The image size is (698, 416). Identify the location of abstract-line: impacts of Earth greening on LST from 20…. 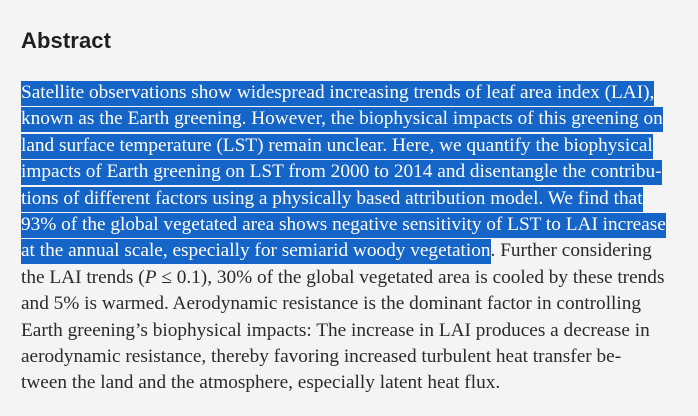
(359, 172).